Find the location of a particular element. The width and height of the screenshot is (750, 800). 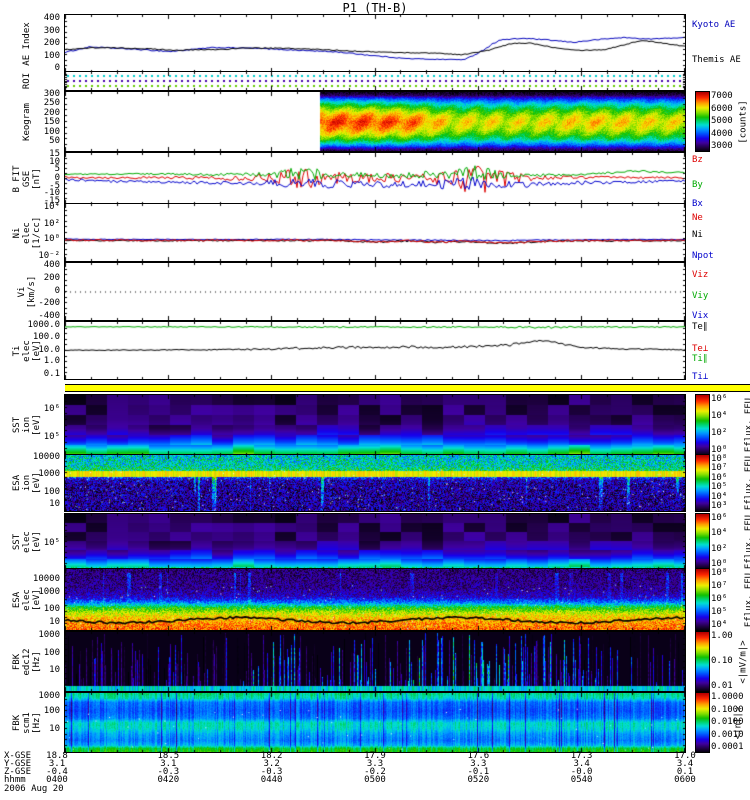

keogram-colorbar-tick-4: 3000 is located at coordinates (722, 146).